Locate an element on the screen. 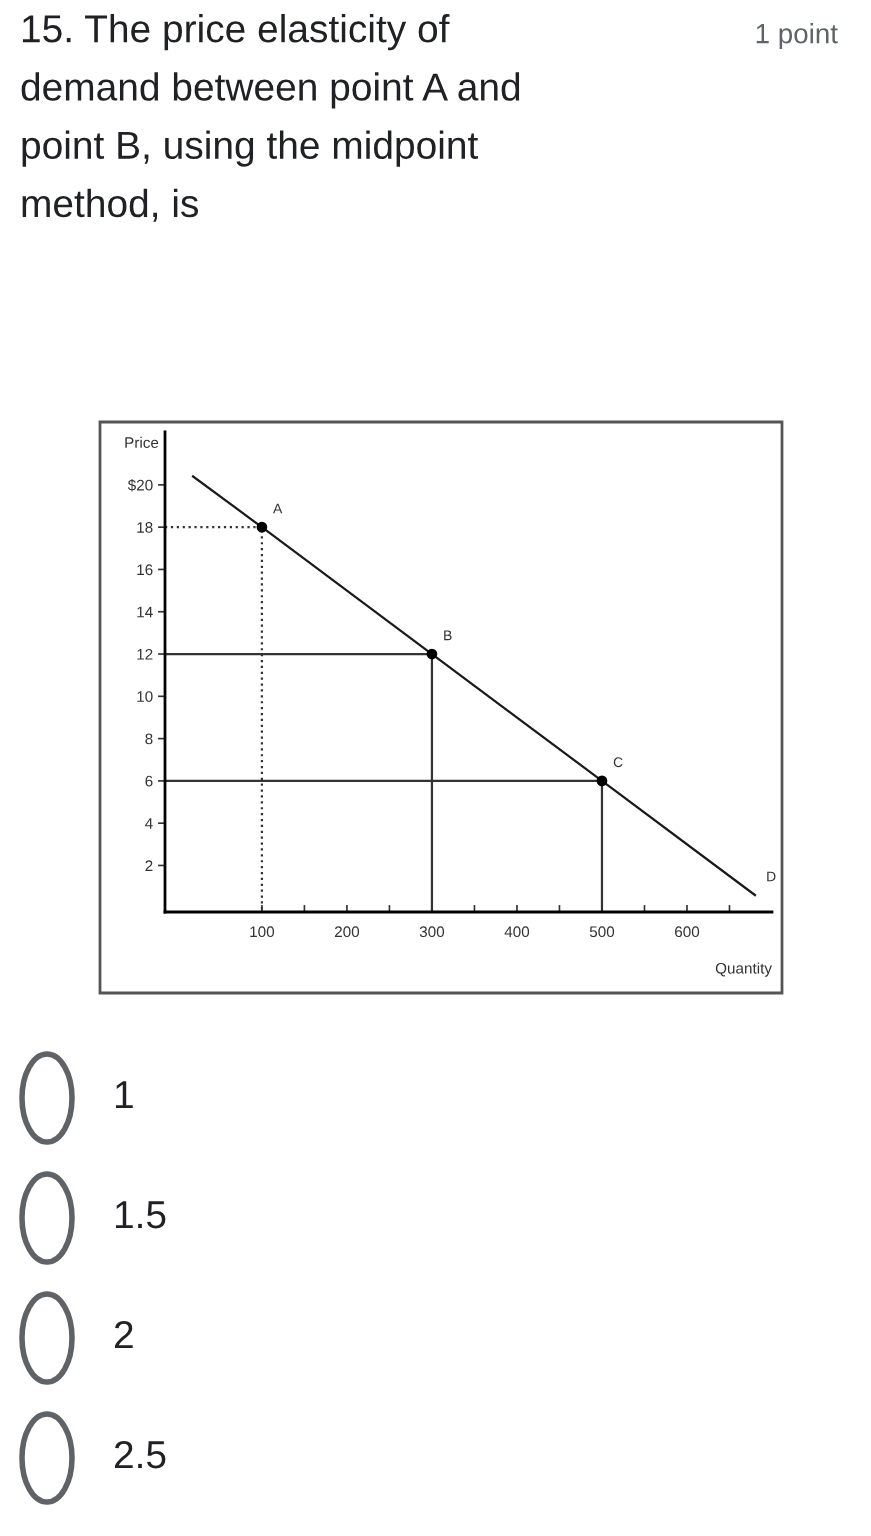 This screenshot has height=1536, width=871. y-tick-label: $20 is located at coordinates (140, 485).